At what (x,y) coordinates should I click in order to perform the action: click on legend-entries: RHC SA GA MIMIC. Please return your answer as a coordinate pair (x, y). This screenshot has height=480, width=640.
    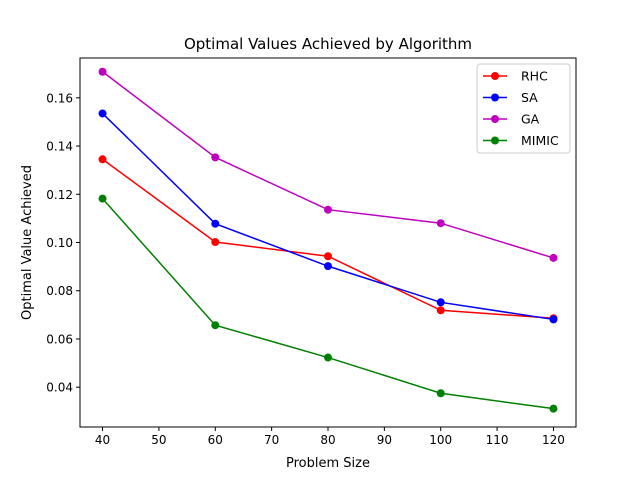
    Looking at the image, I should click on (521, 108).